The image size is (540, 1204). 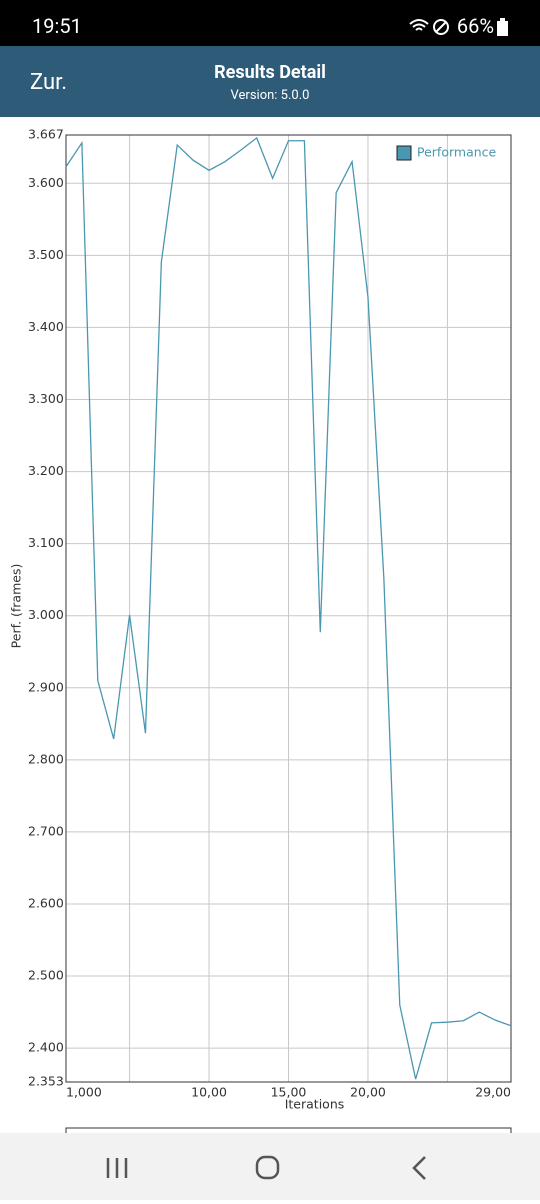 What do you see at coordinates (475, 26) in the screenshot?
I see `battery-level: 66%` at bounding box center [475, 26].